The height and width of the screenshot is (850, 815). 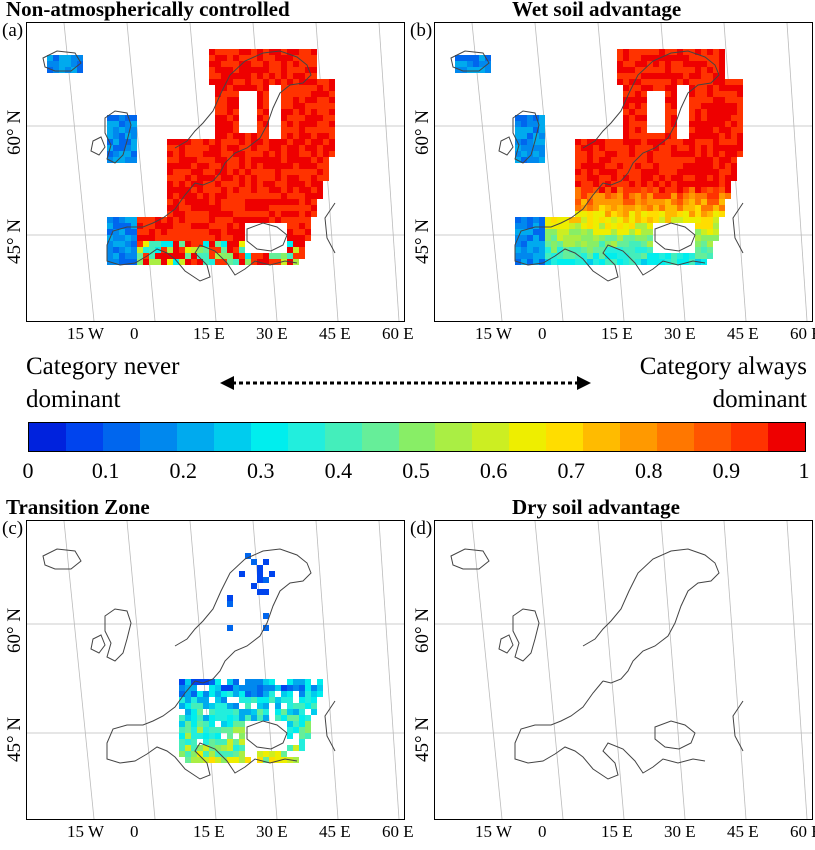 What do you see at coordinates (141, 670) in the screenshot?
I see `longitude-gridline` at bounding box center [141, 670].